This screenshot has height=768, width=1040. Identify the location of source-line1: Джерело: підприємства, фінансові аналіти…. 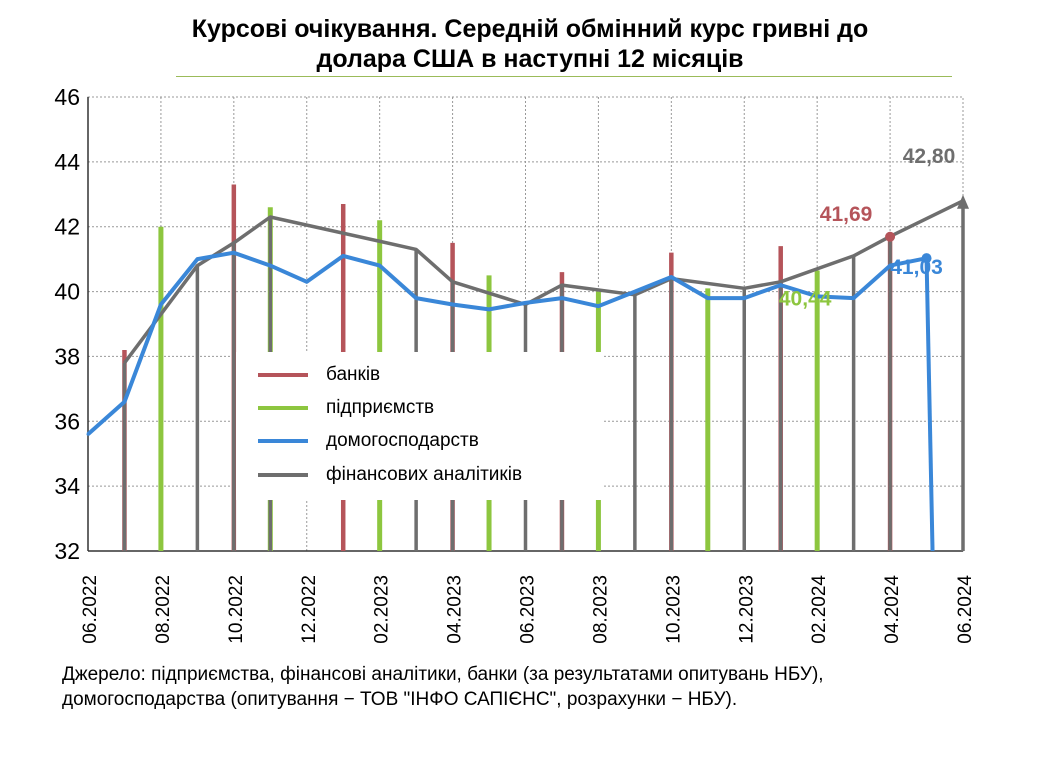
(443, 674).